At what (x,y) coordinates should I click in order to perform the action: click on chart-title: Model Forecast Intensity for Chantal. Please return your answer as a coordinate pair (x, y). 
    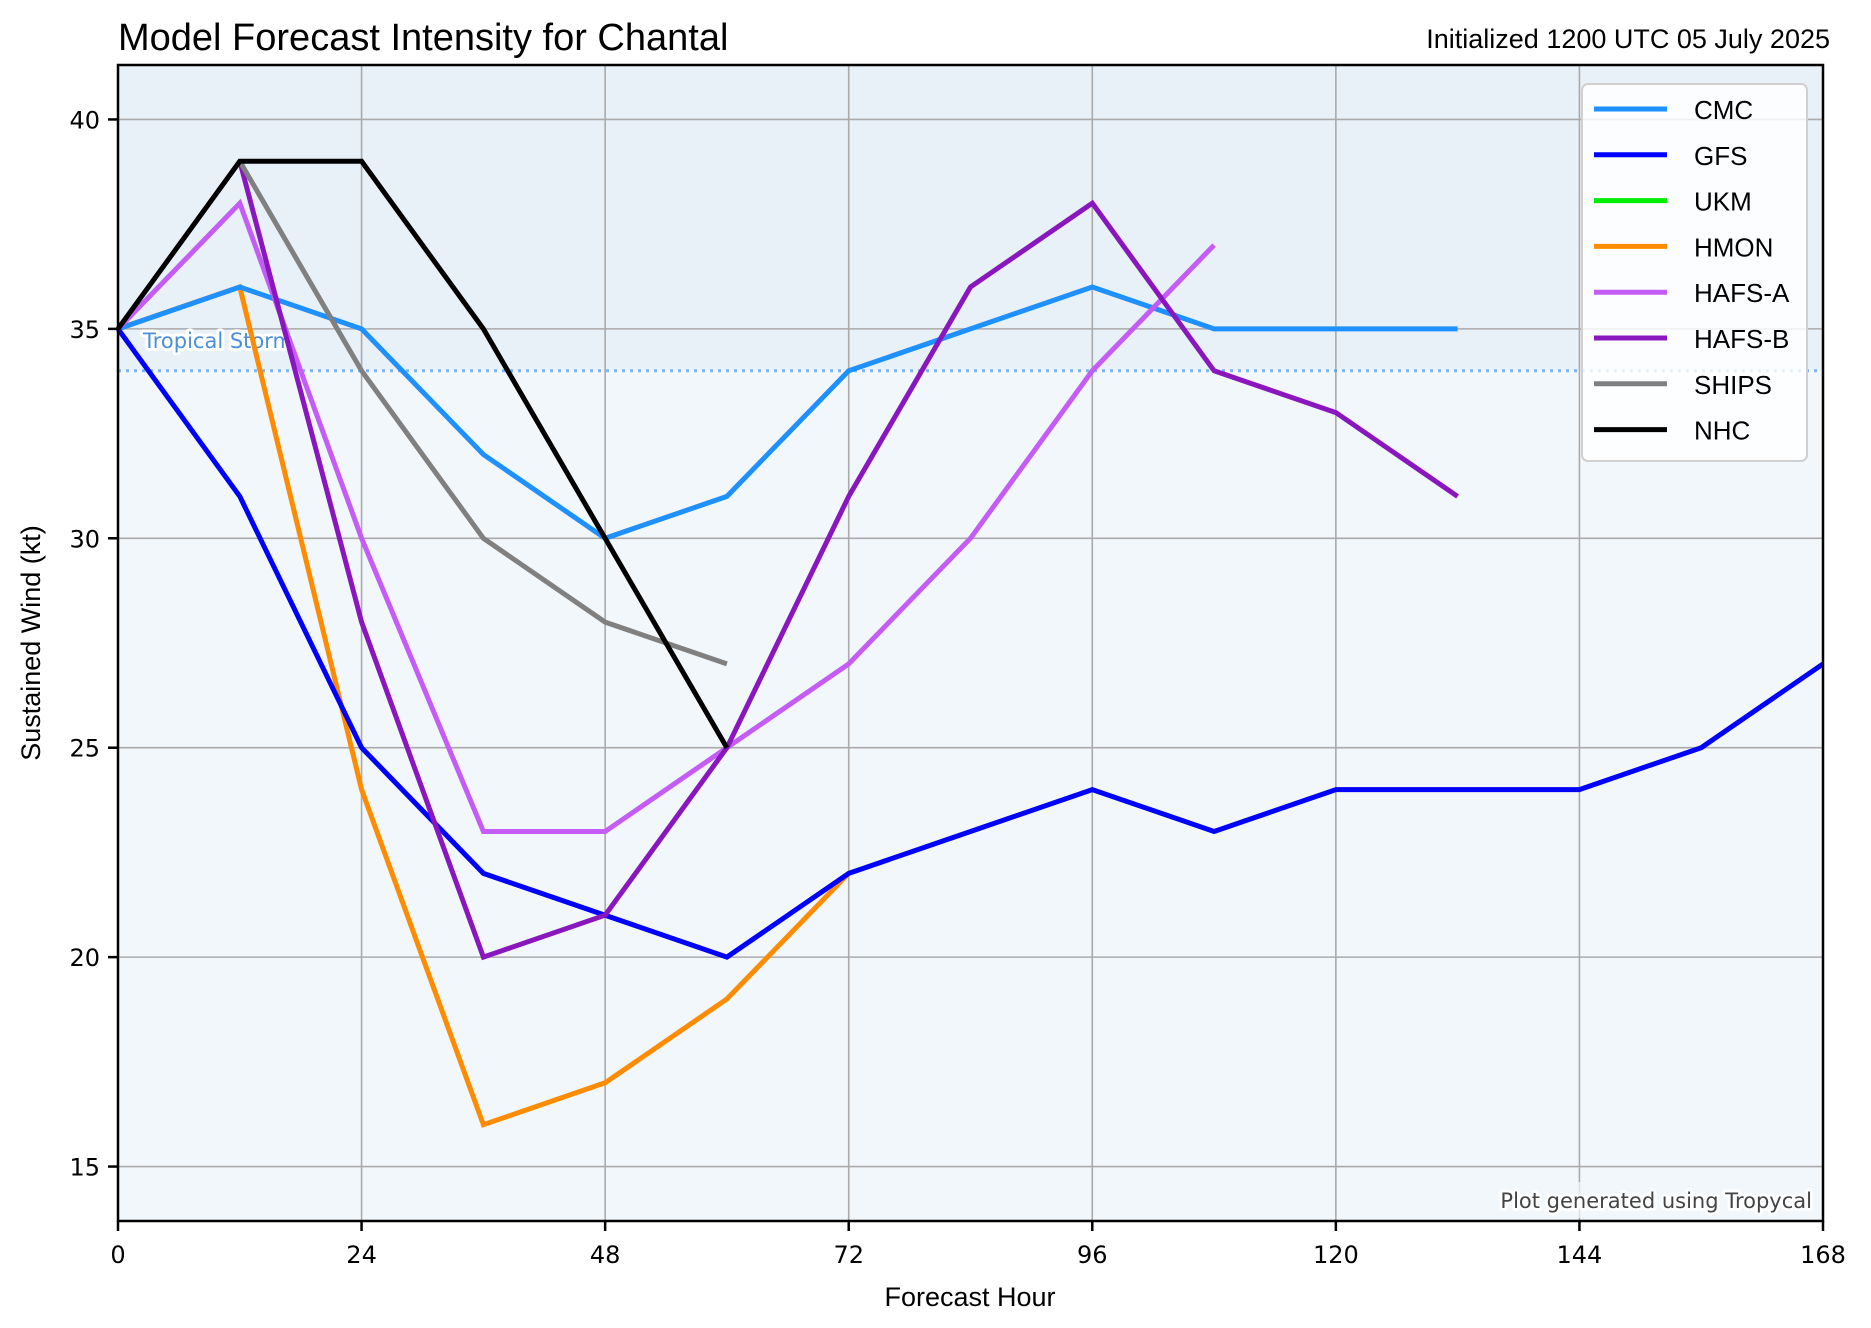
    Looking at the image, I should click on (423, 38).